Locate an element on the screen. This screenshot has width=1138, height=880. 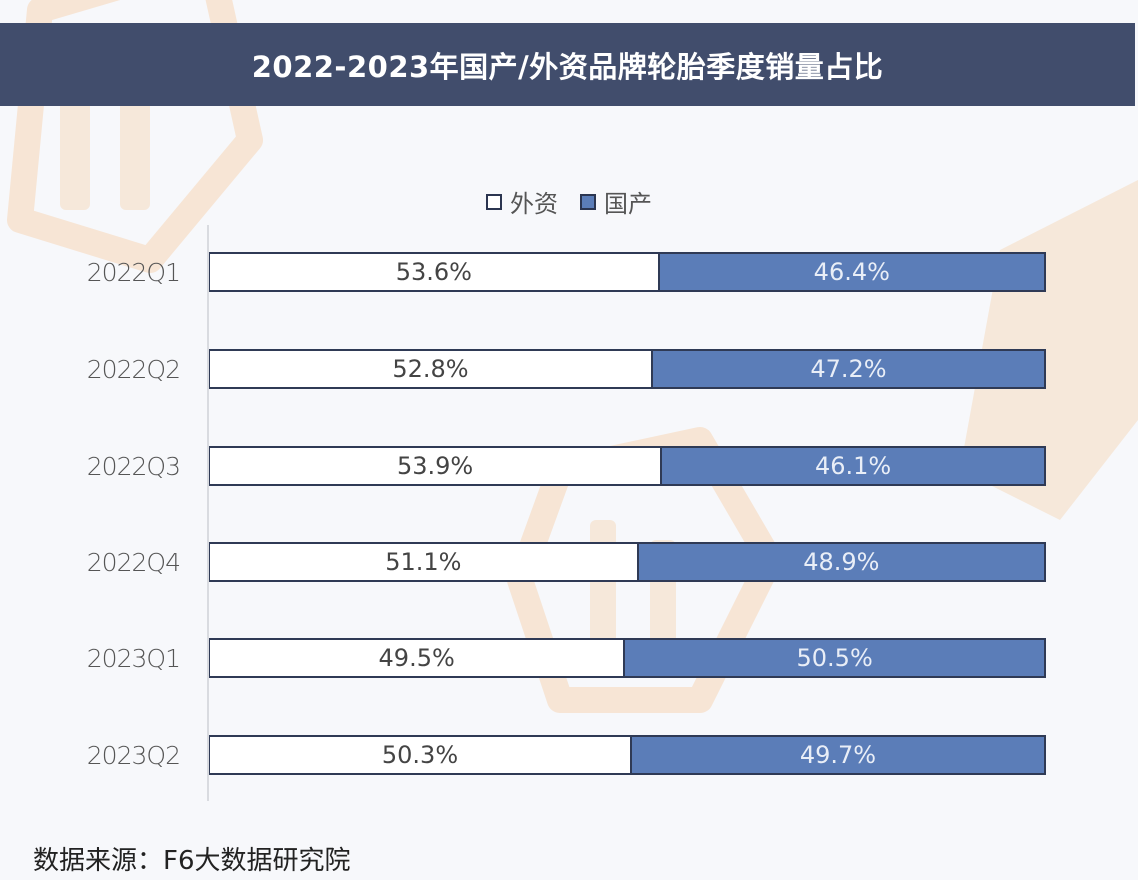
legend-label: 外资 is located at coordinates (534, 204).